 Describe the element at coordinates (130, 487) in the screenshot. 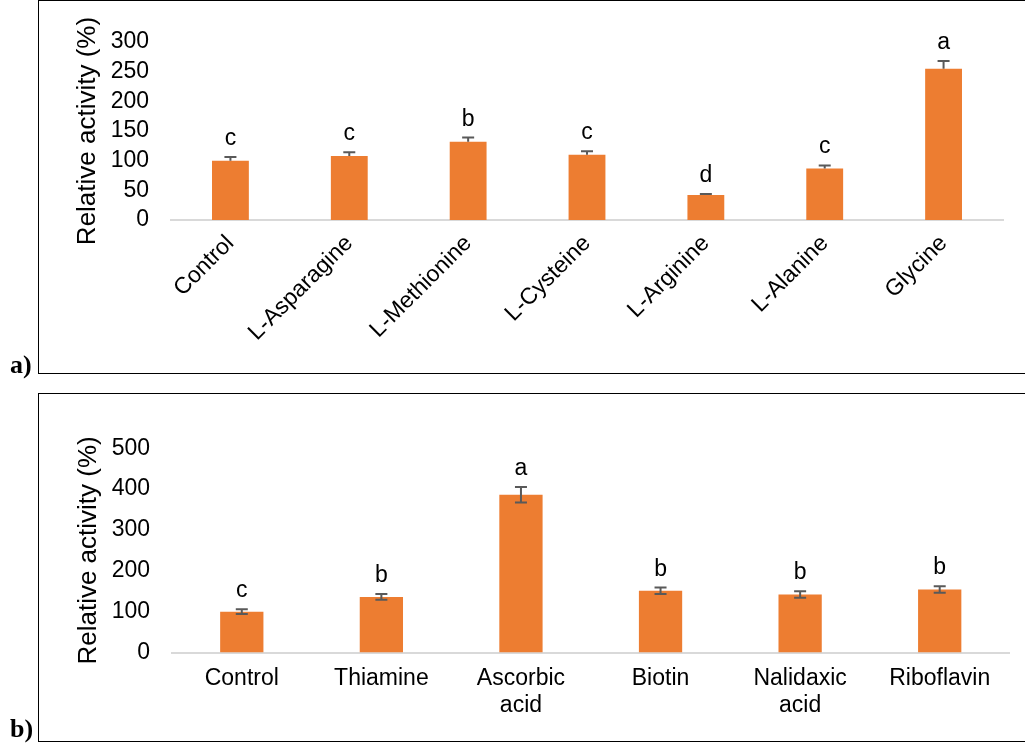

I see `y-tick-label: 400` at that location.